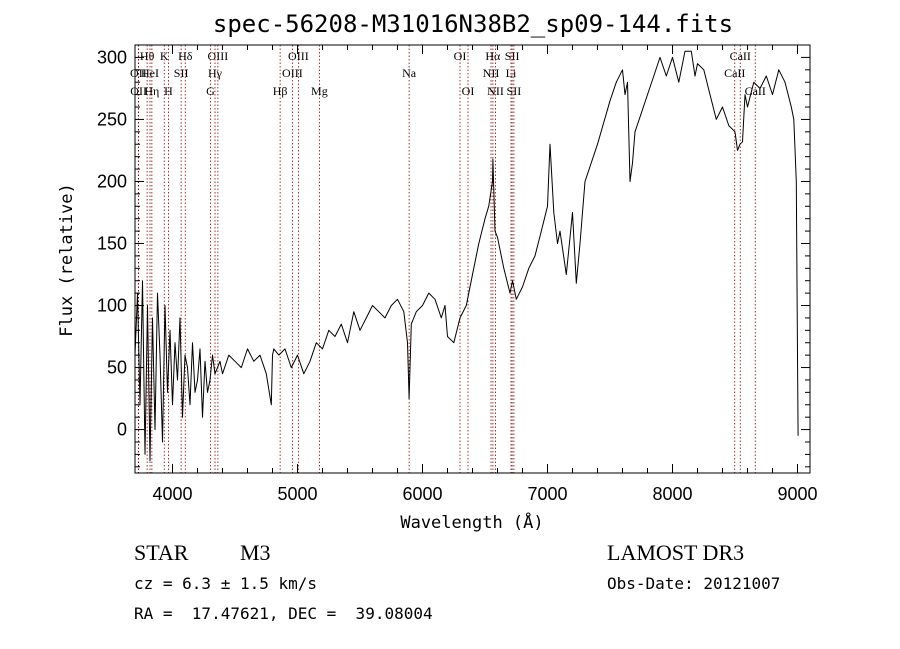 The image size is (900, 649). What do you see at coordinates (422, 494) in the screenshot?
I see `x-tick-label: 6000` at bounding box center [422, 494].